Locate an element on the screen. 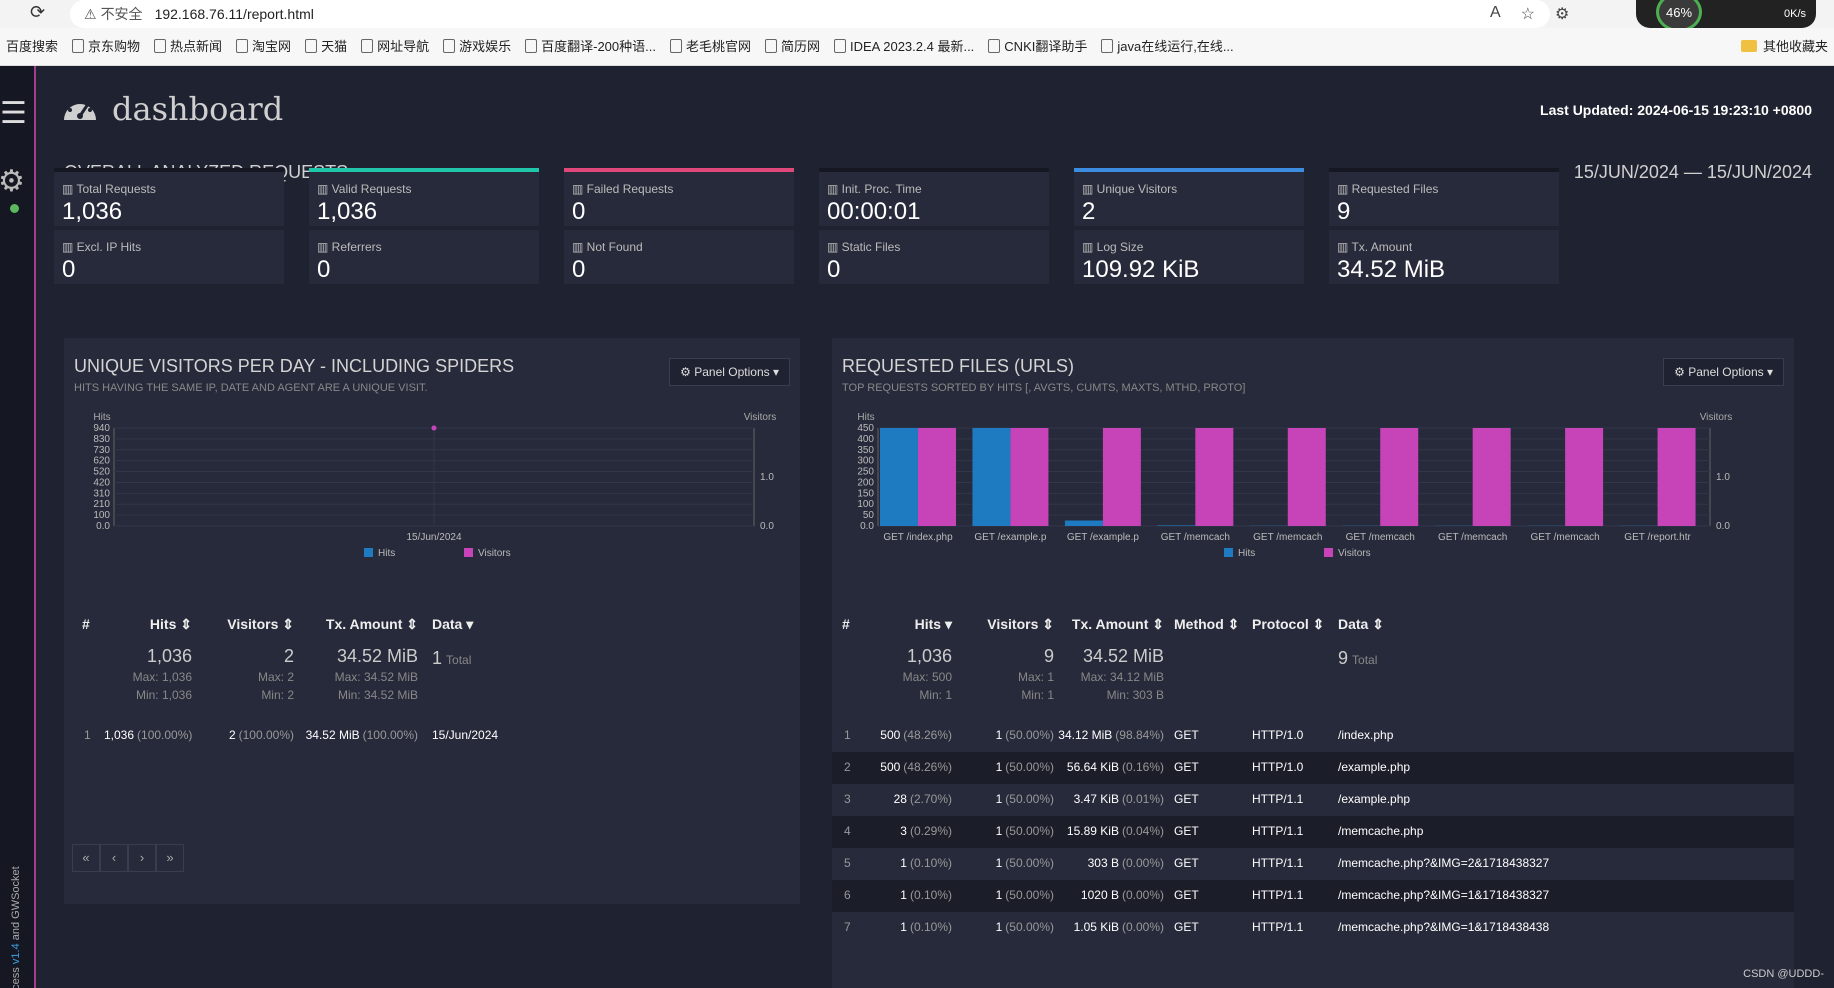 This screenshot has height=988, width=1834. stat-card-label: ▥ Unique Visitors is located at coordinates (1129, 189).